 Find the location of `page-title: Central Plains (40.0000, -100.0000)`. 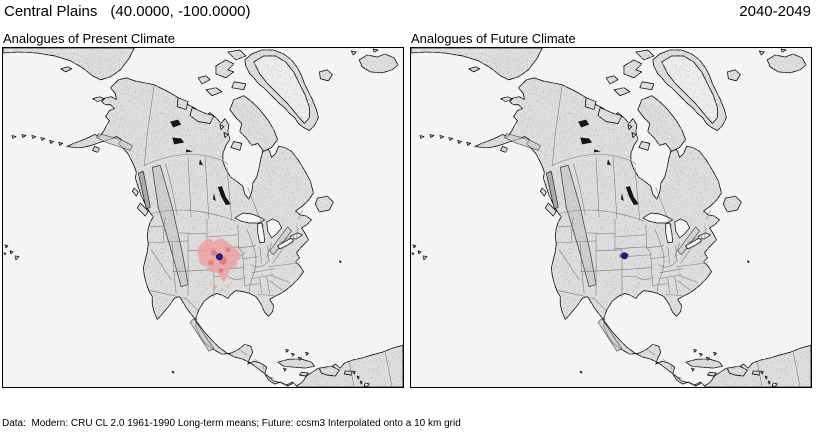

page-title: Central Plains (40.0000, -100.0000) is located at coordinates (127, 11).